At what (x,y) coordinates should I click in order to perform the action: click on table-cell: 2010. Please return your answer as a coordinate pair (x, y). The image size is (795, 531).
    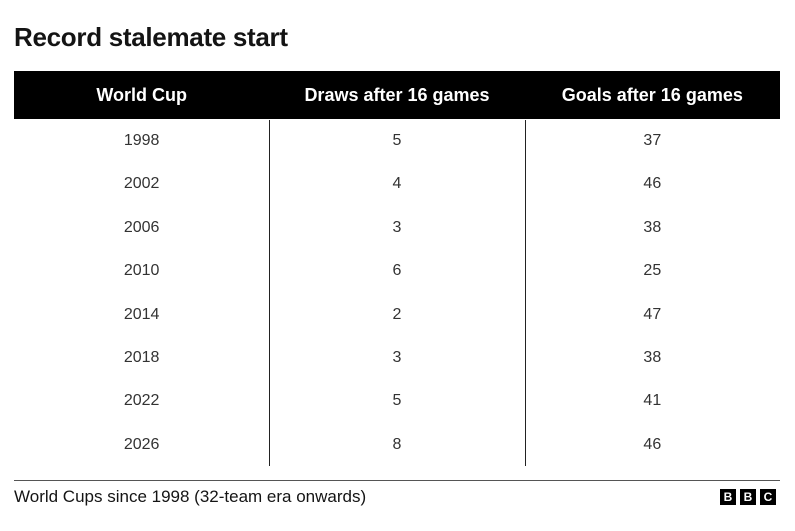
    Looking at the image, I should click on (141, 271).